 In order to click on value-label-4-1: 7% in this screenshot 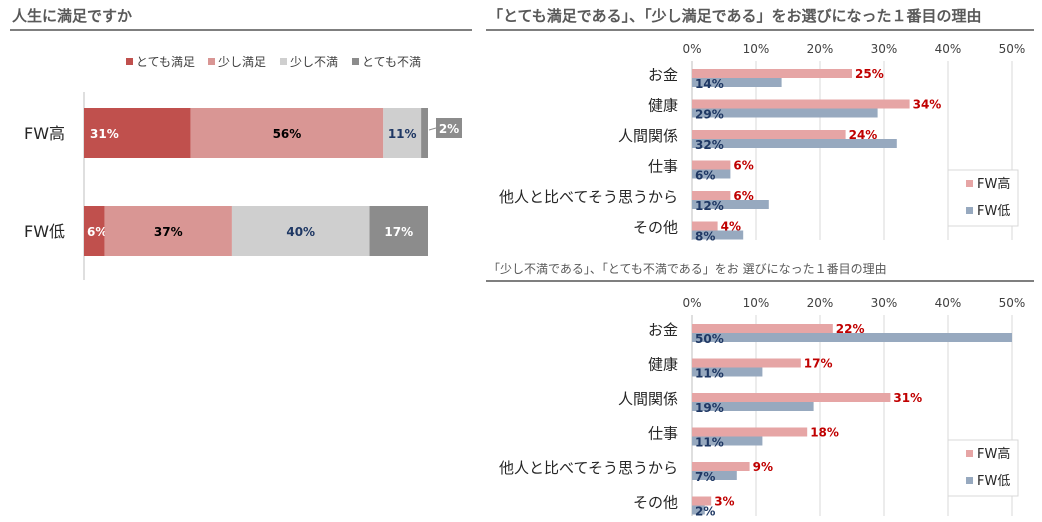, I will do `click(705, 477)`.